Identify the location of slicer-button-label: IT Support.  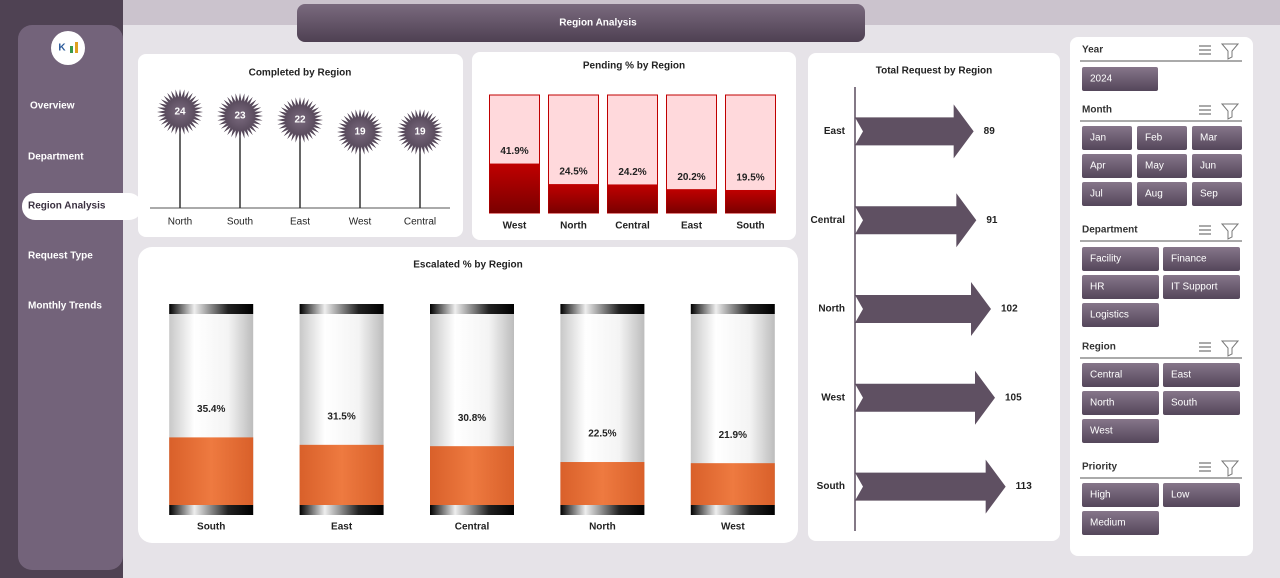
(1194, 287).